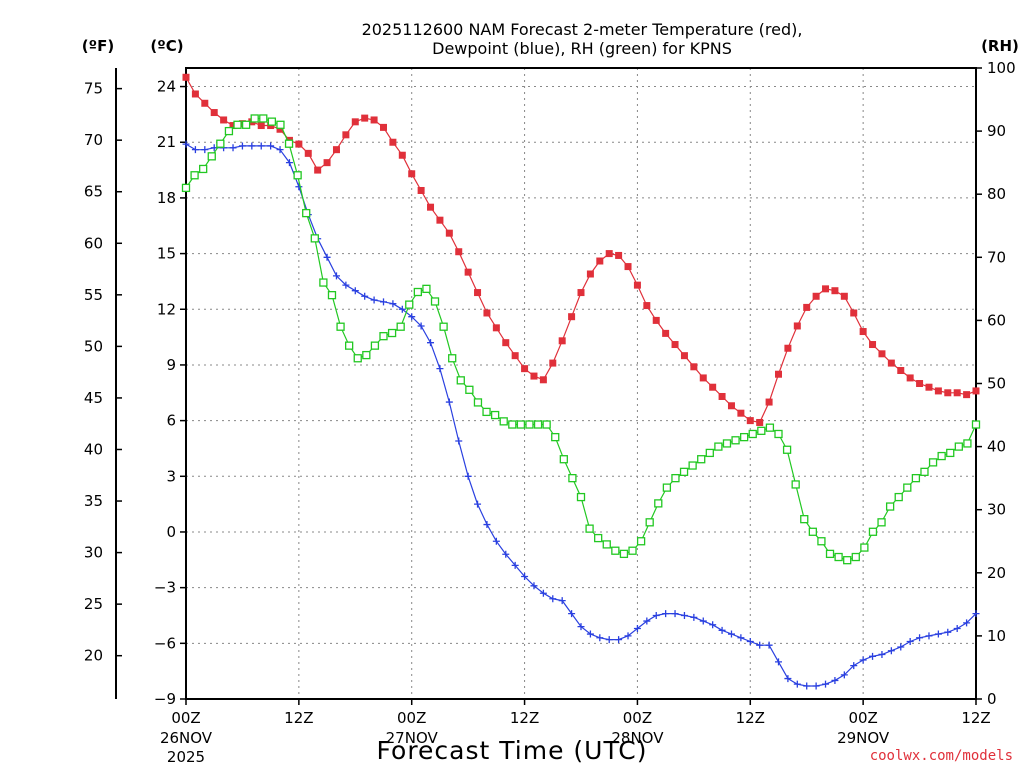 Image resolution: width=1024 pixels, height=768 pixels. I want to click on celsius-tick-label: 15, so click(166, 254).